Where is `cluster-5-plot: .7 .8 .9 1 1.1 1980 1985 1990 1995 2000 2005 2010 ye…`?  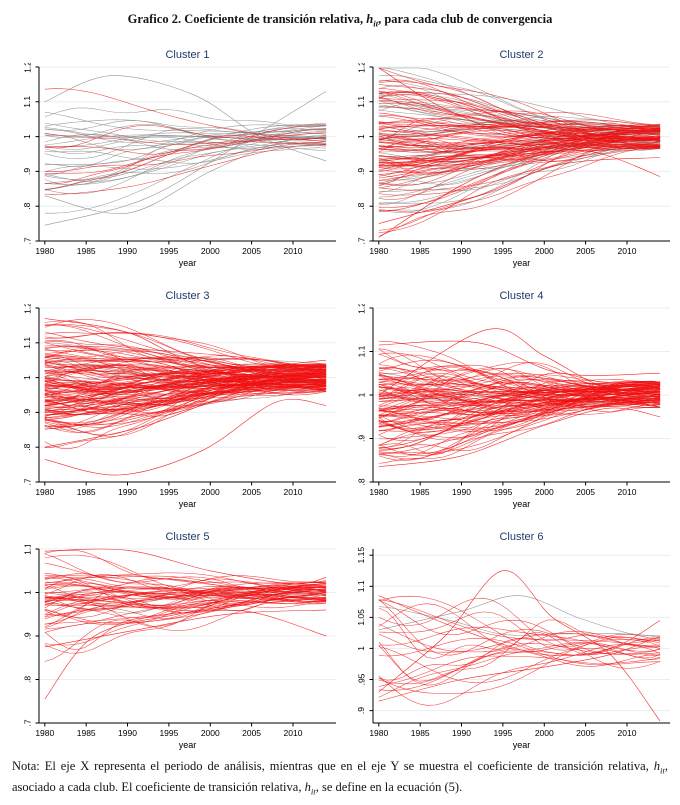 cluster-5-plot: .7 .8 .9 1 1.1 1980 1985 1990 1995 2000 2005 2010 ye… is located at coordinates (179, 647).